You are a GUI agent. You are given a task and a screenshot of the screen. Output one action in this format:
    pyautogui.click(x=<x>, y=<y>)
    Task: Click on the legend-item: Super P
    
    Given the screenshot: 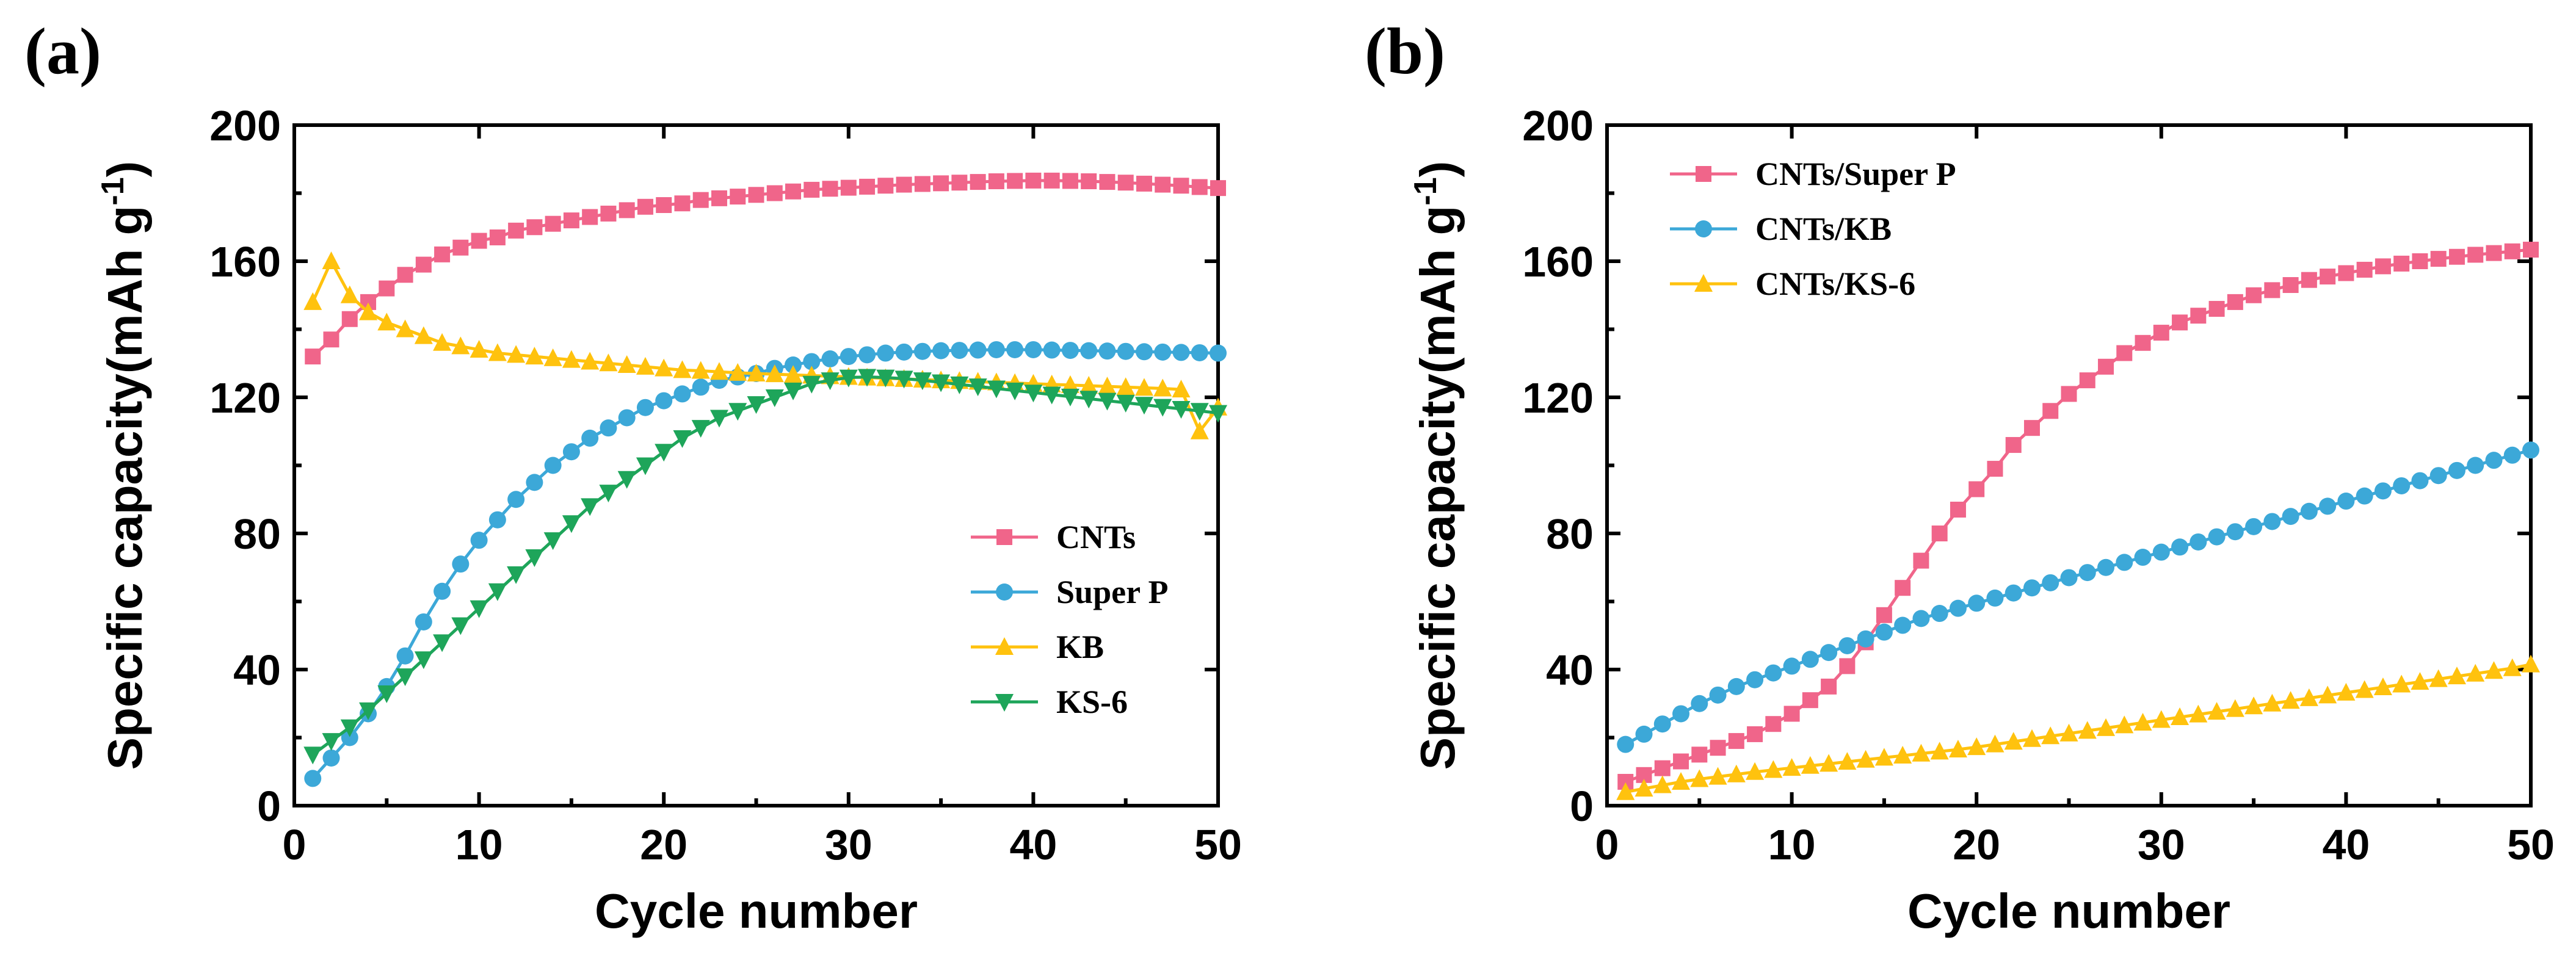 What is the action you would take?
    pyautogui.click(x=1070, y=592)
    